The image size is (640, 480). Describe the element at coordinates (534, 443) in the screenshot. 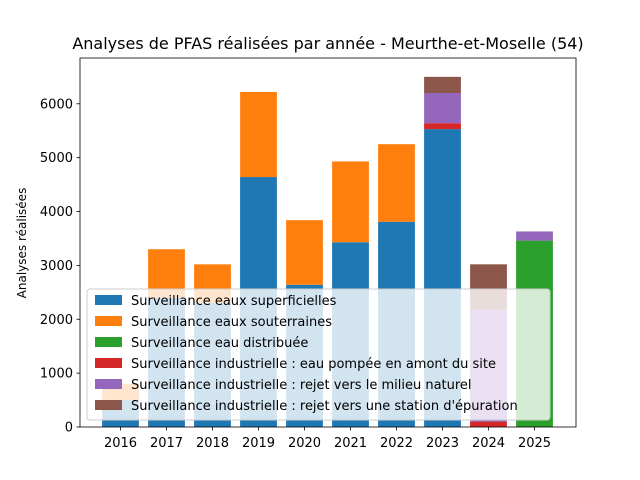

I see `x-tick-label: 2025` at that location.